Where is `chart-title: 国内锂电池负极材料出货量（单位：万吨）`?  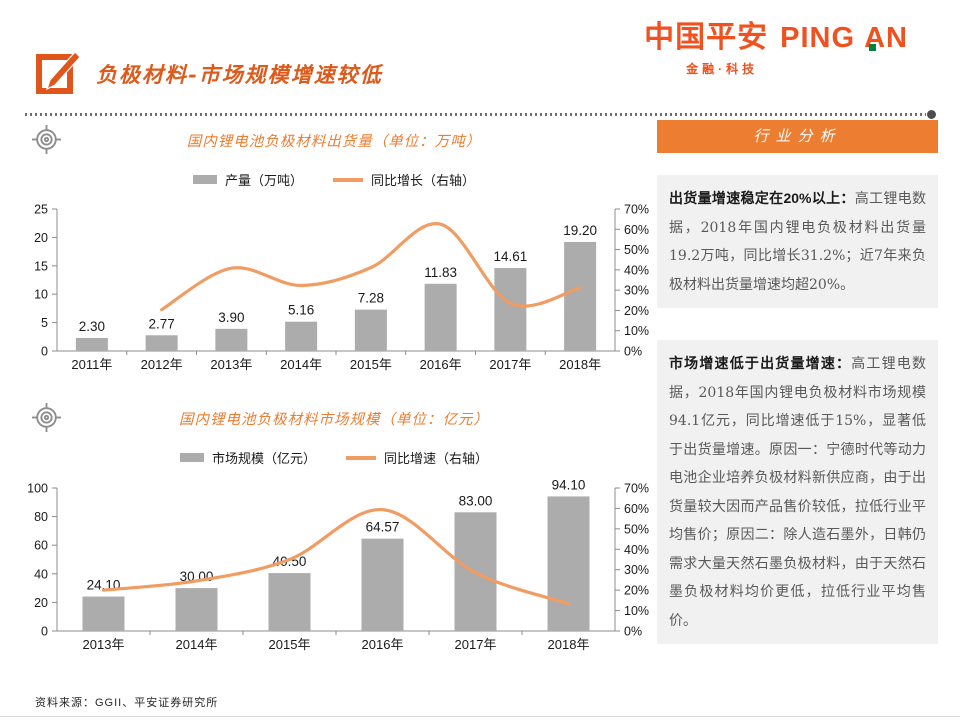
chart-title: 国内锂电池负极材料出货量（单位：万吨） is located at coordinates (334, 142).